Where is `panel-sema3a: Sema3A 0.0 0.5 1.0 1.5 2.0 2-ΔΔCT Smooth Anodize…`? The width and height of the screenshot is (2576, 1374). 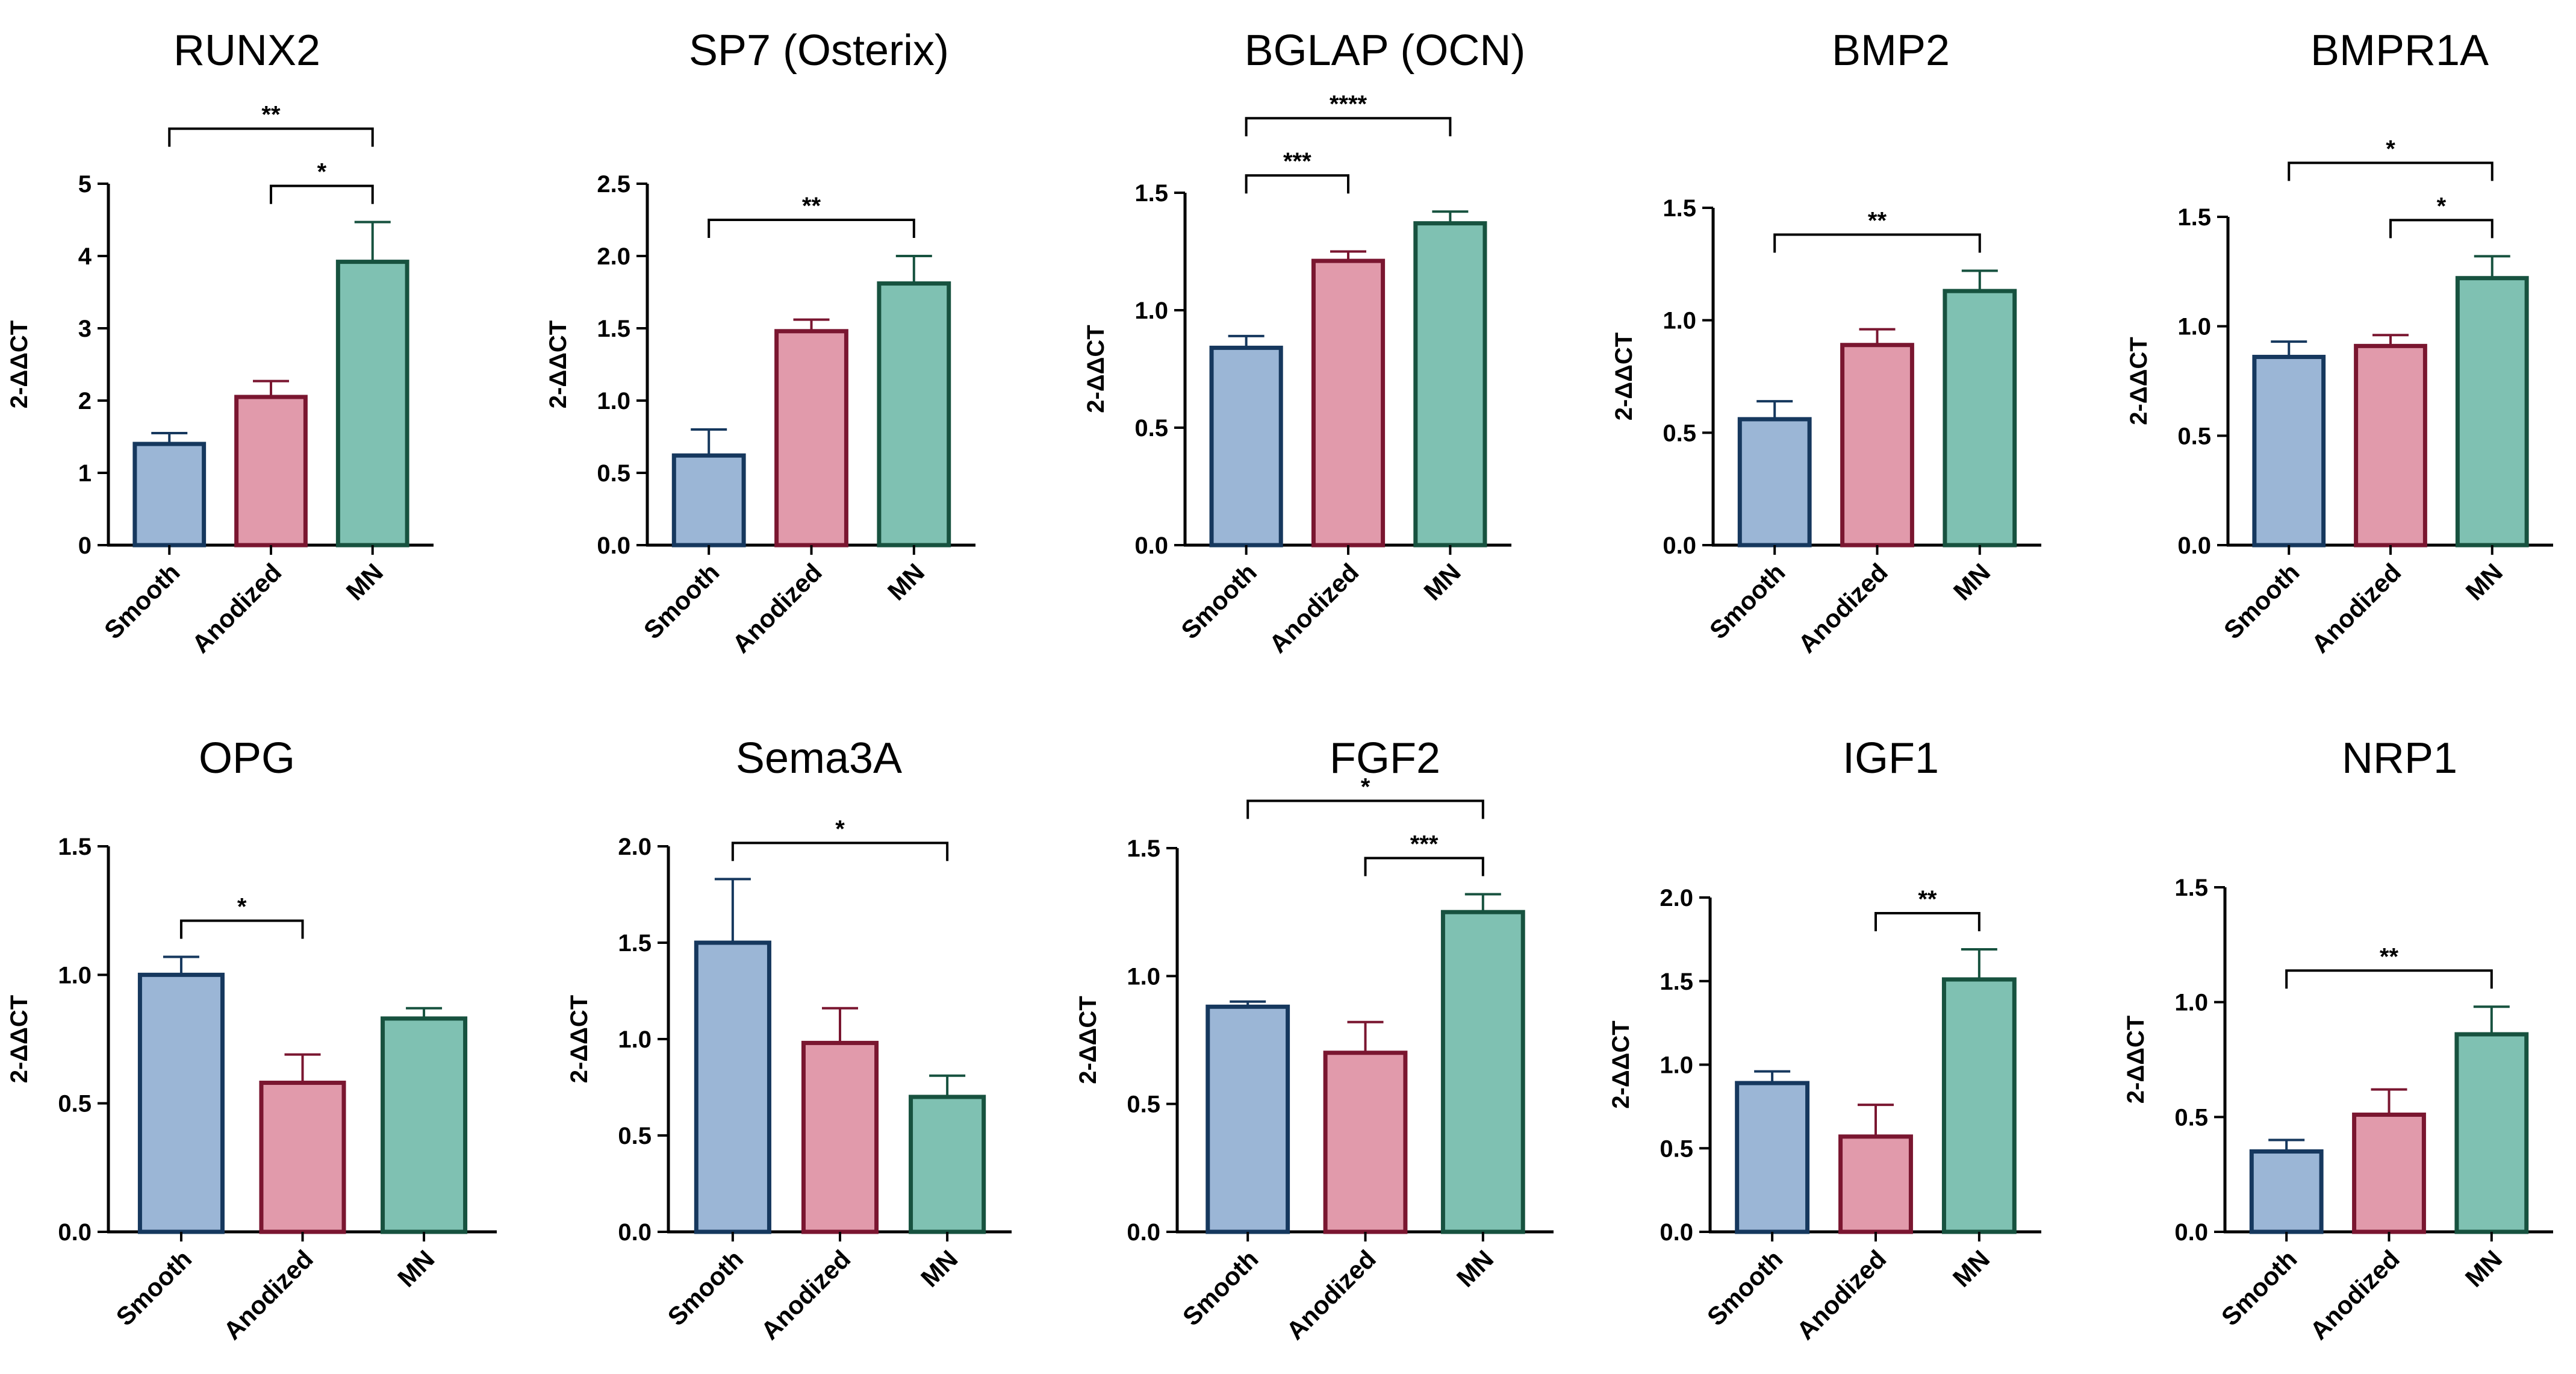
panel-sema3a: Sema3A 0.0 0.5 1.0 1.5 2.0 2-ΔΔCT Smooth Anodize… is located at coordinates (789, 1039).